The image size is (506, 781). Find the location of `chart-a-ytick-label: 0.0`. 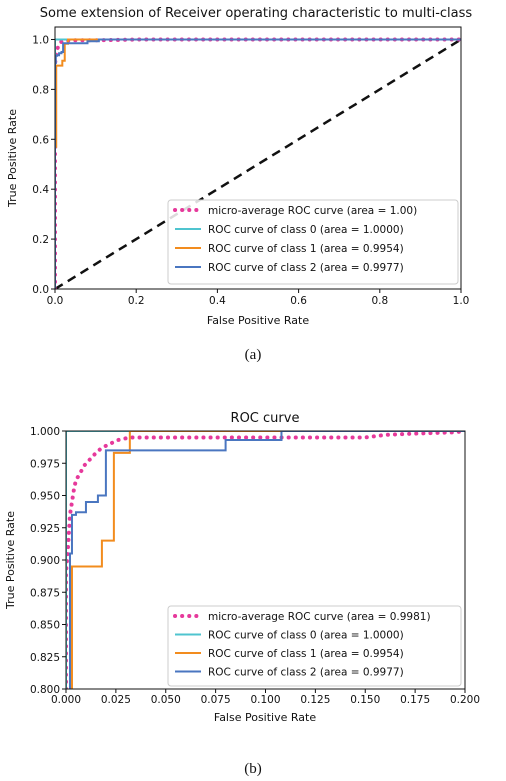

chart-a-ytick-label: 0.0 is located at coordinates (40, 290).